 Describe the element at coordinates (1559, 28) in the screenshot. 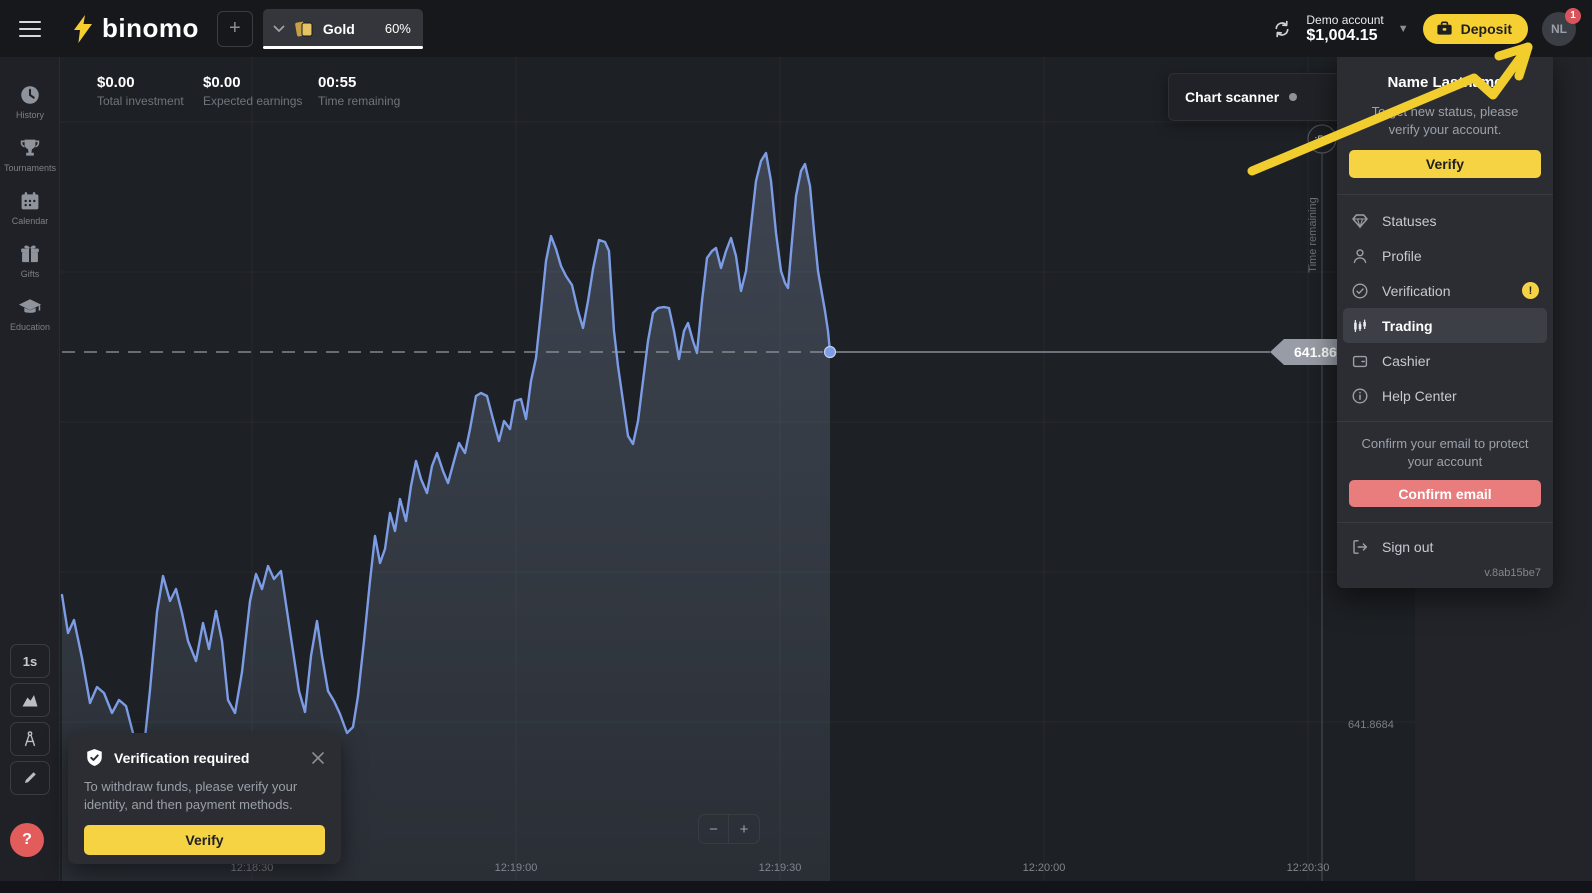

I see `avatar-initials: NL` at that location.